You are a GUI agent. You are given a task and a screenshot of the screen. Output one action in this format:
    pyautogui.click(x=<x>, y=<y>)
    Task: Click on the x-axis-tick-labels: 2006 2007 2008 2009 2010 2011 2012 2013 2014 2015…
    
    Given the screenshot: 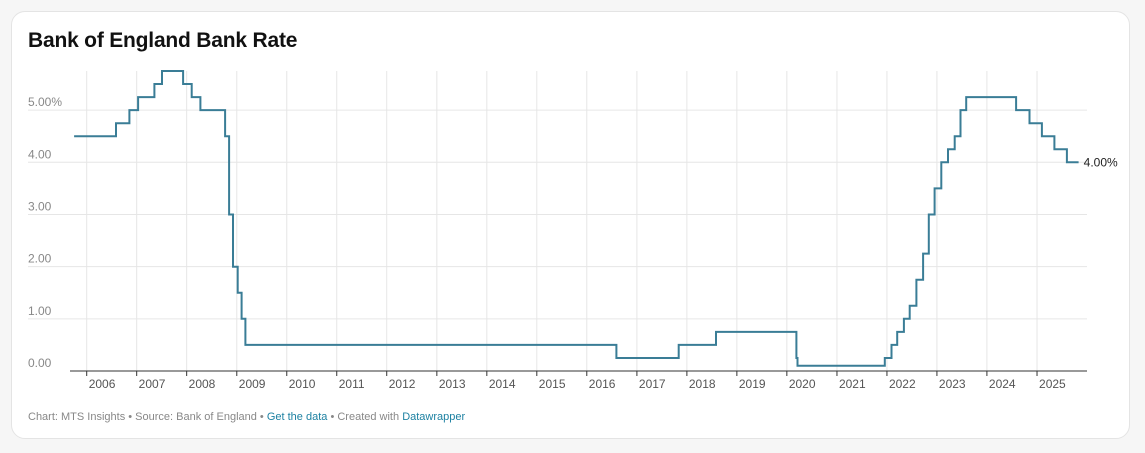 What is the action you would take?
    pyautogui.click(x=577, y=384)
    